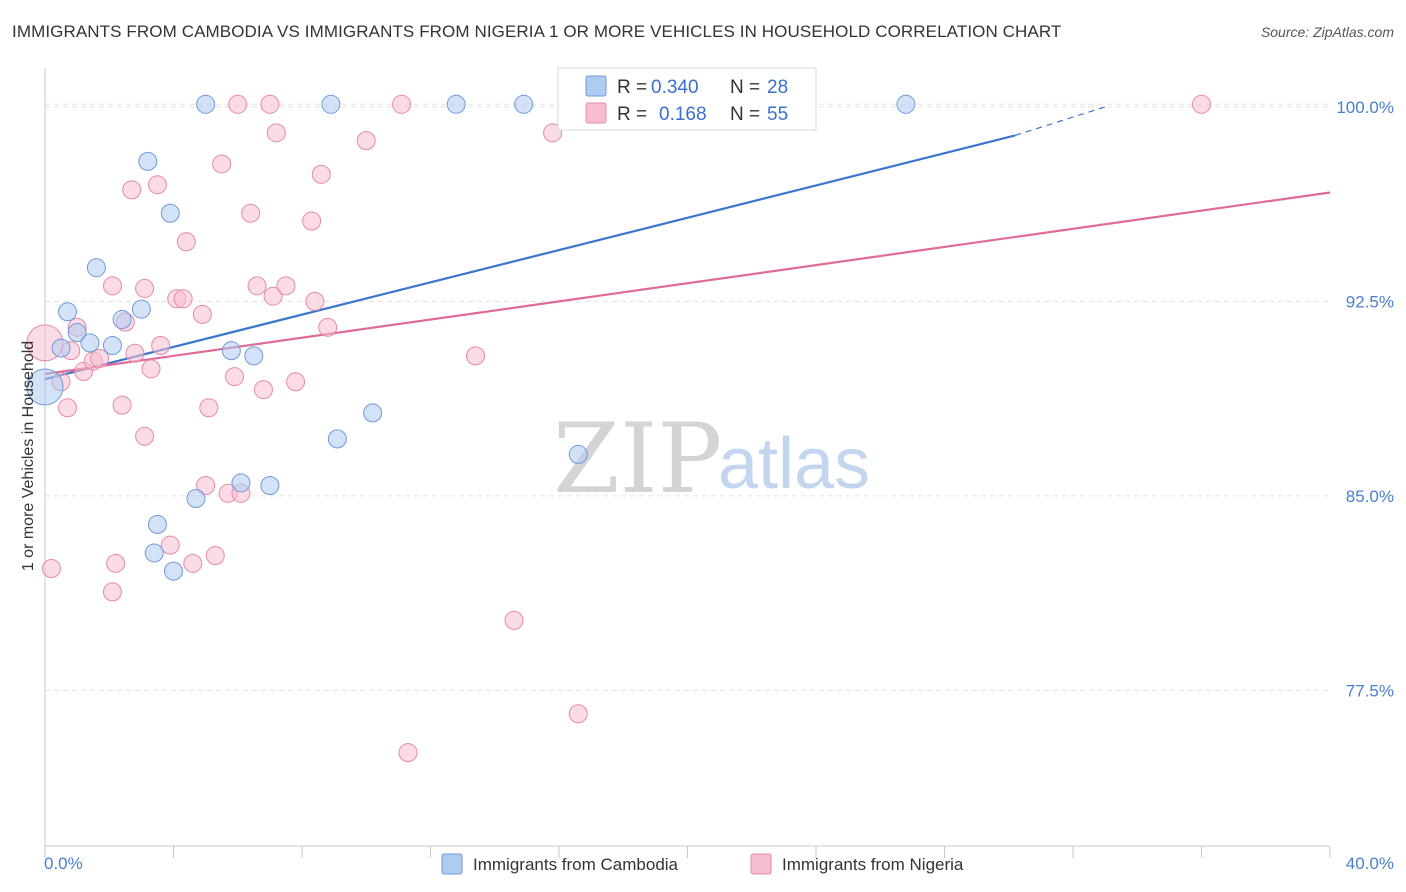  What do you see at coordinates (632, 87) in the screenshot?
I see `legend-r-label-cambodia: R =` at bounding box center [632, 87].